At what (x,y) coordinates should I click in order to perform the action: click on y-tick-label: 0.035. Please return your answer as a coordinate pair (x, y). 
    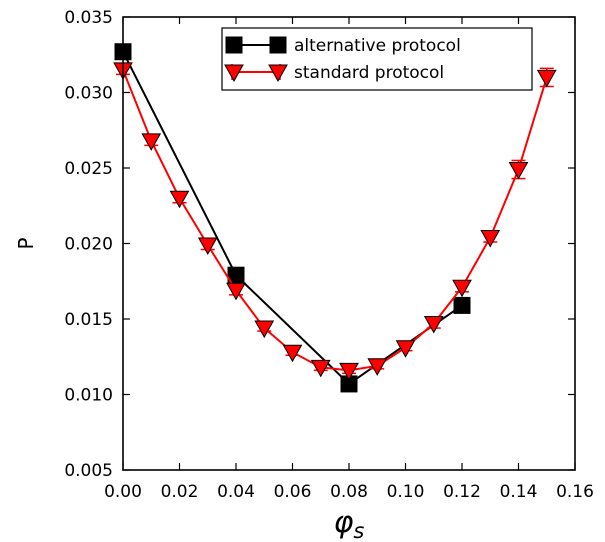
    Looking at the image, I should click on (88, 18).